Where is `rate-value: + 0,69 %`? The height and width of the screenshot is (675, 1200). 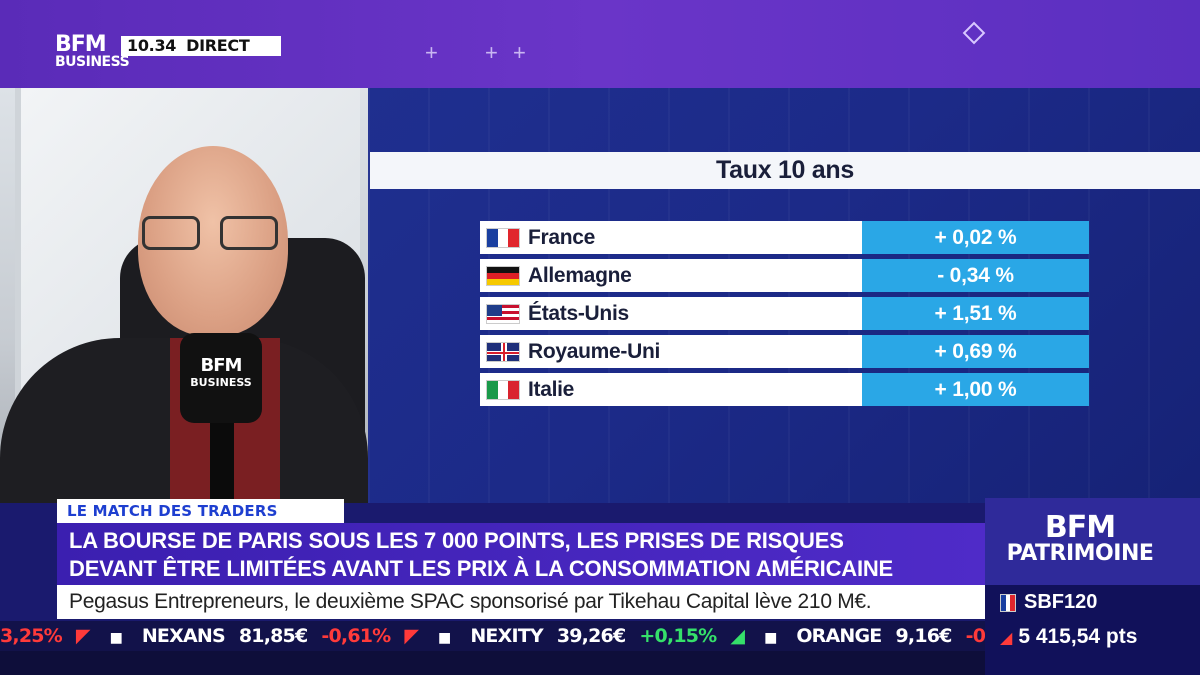 rate-value: + 0,69 % is located at coordinates (975, 351).